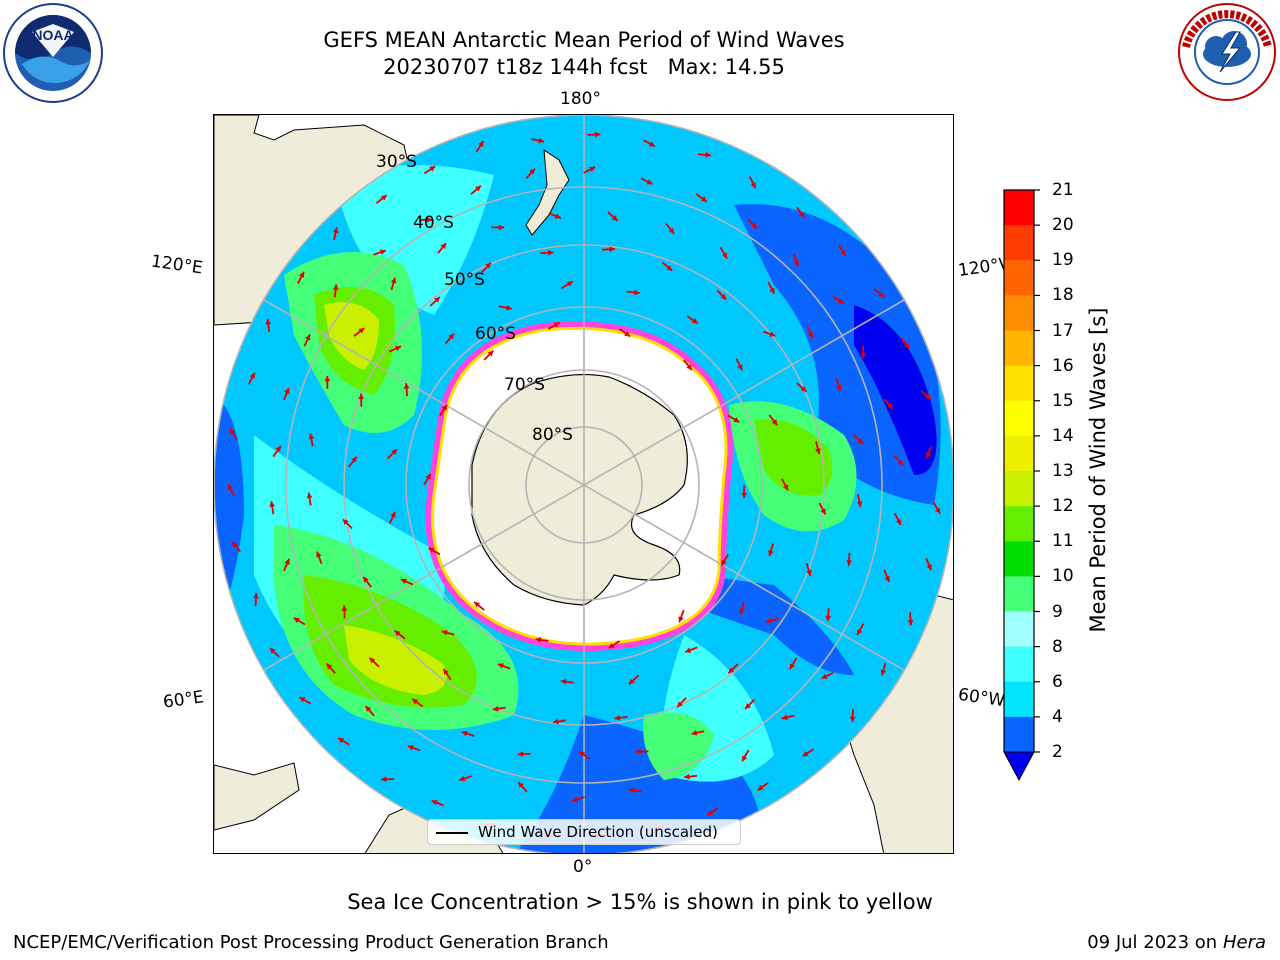 Image resolution: width=1280 pixels, height=960 pixels. I want to click on colorbar-tick-label: 19, so click(1063, 260).